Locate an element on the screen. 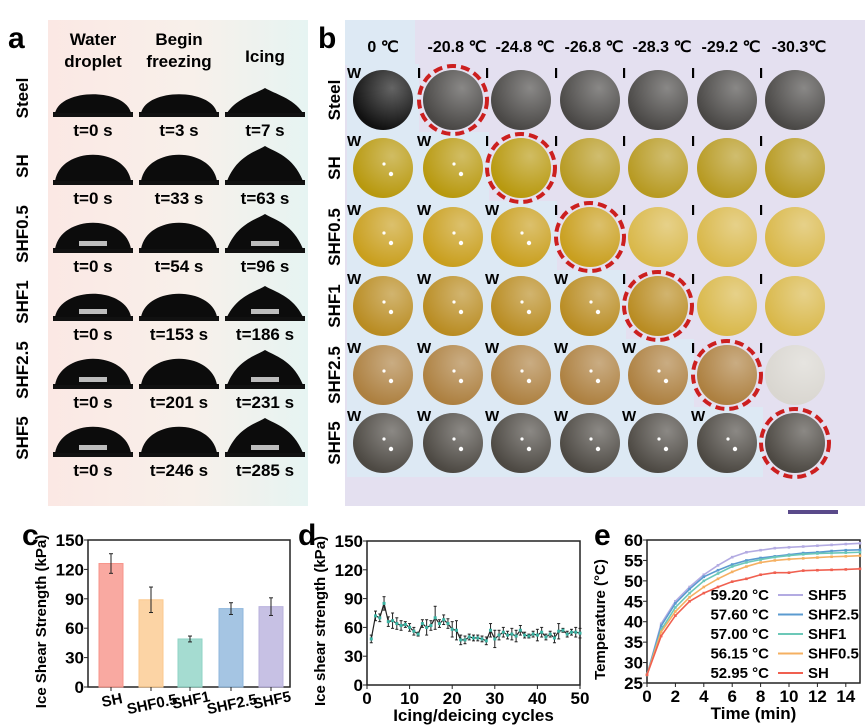  y-axis-label: Temperature (°C) is located at coordinates (600, 619).